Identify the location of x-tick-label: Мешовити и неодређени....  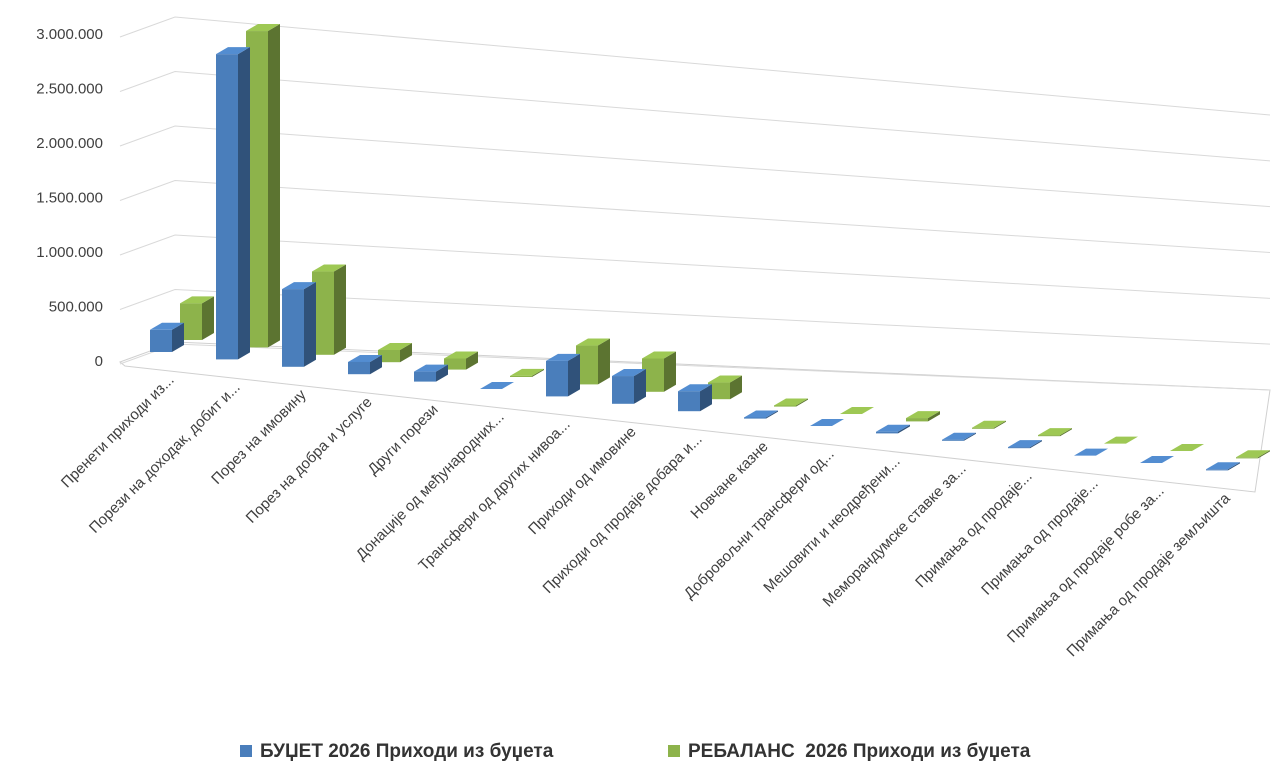
(831, 524).